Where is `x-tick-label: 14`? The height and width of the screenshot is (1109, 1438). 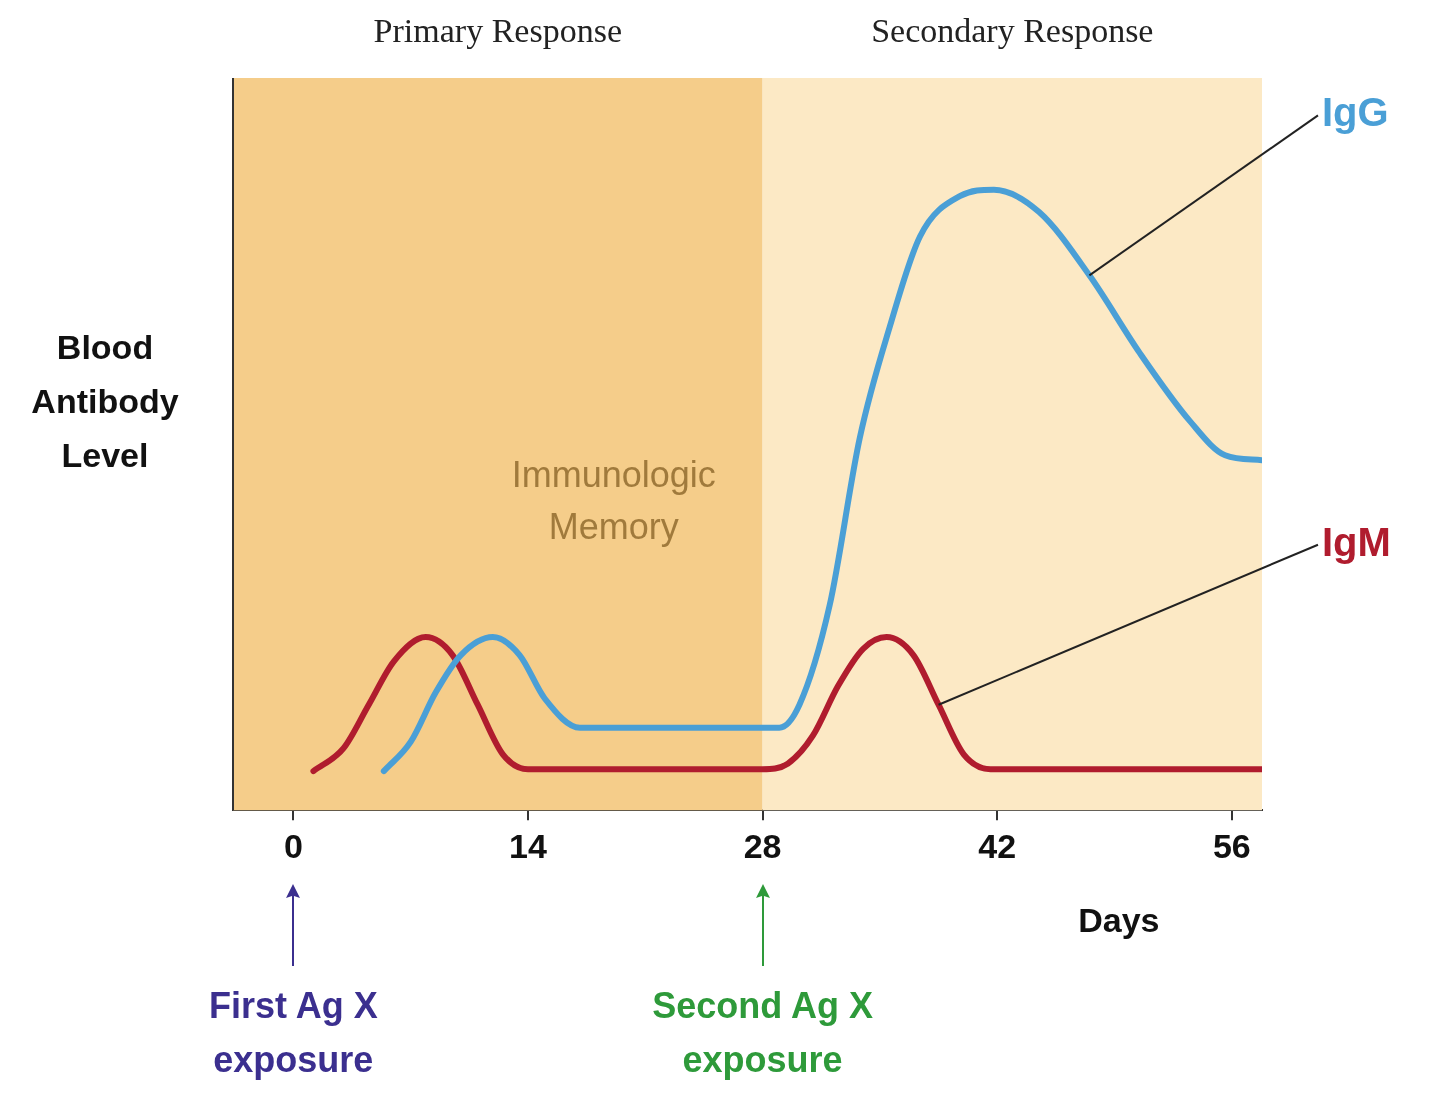
x-tick-label: 14 is located at coordinates (528, 845).